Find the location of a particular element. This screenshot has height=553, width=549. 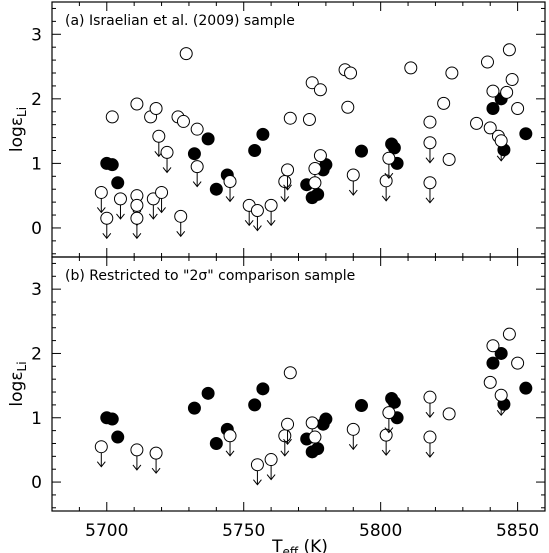

y-axis-label-sub: Li is located at coordinates (22, 366).